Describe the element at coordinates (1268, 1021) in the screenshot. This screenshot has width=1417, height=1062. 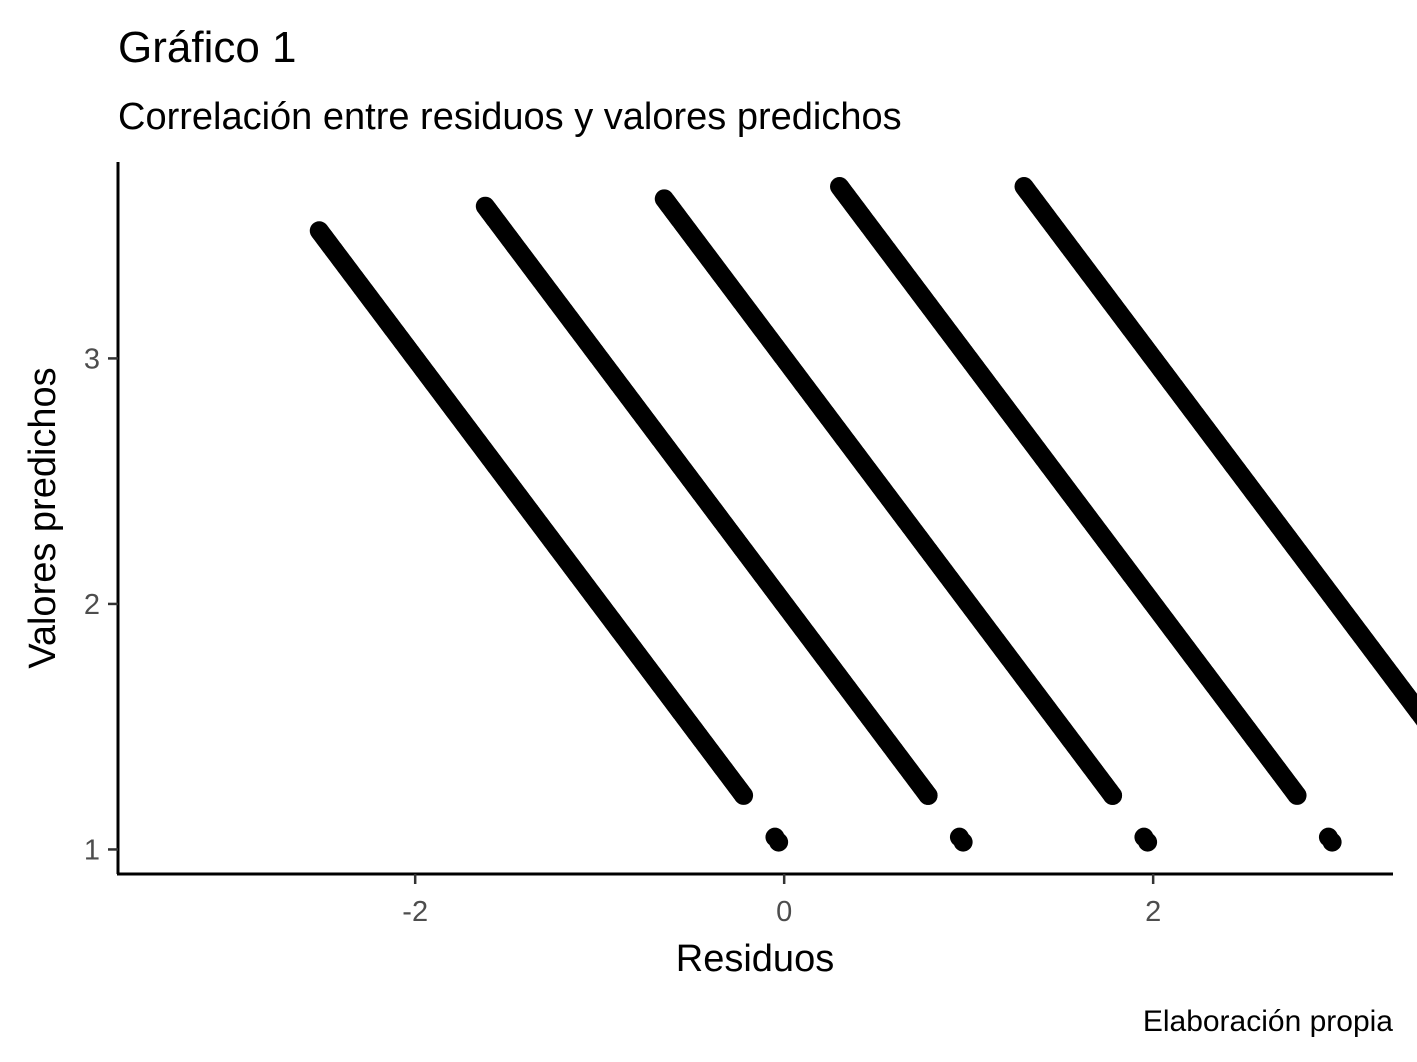
I see `chart-caption: Elaboración propia` at that location.